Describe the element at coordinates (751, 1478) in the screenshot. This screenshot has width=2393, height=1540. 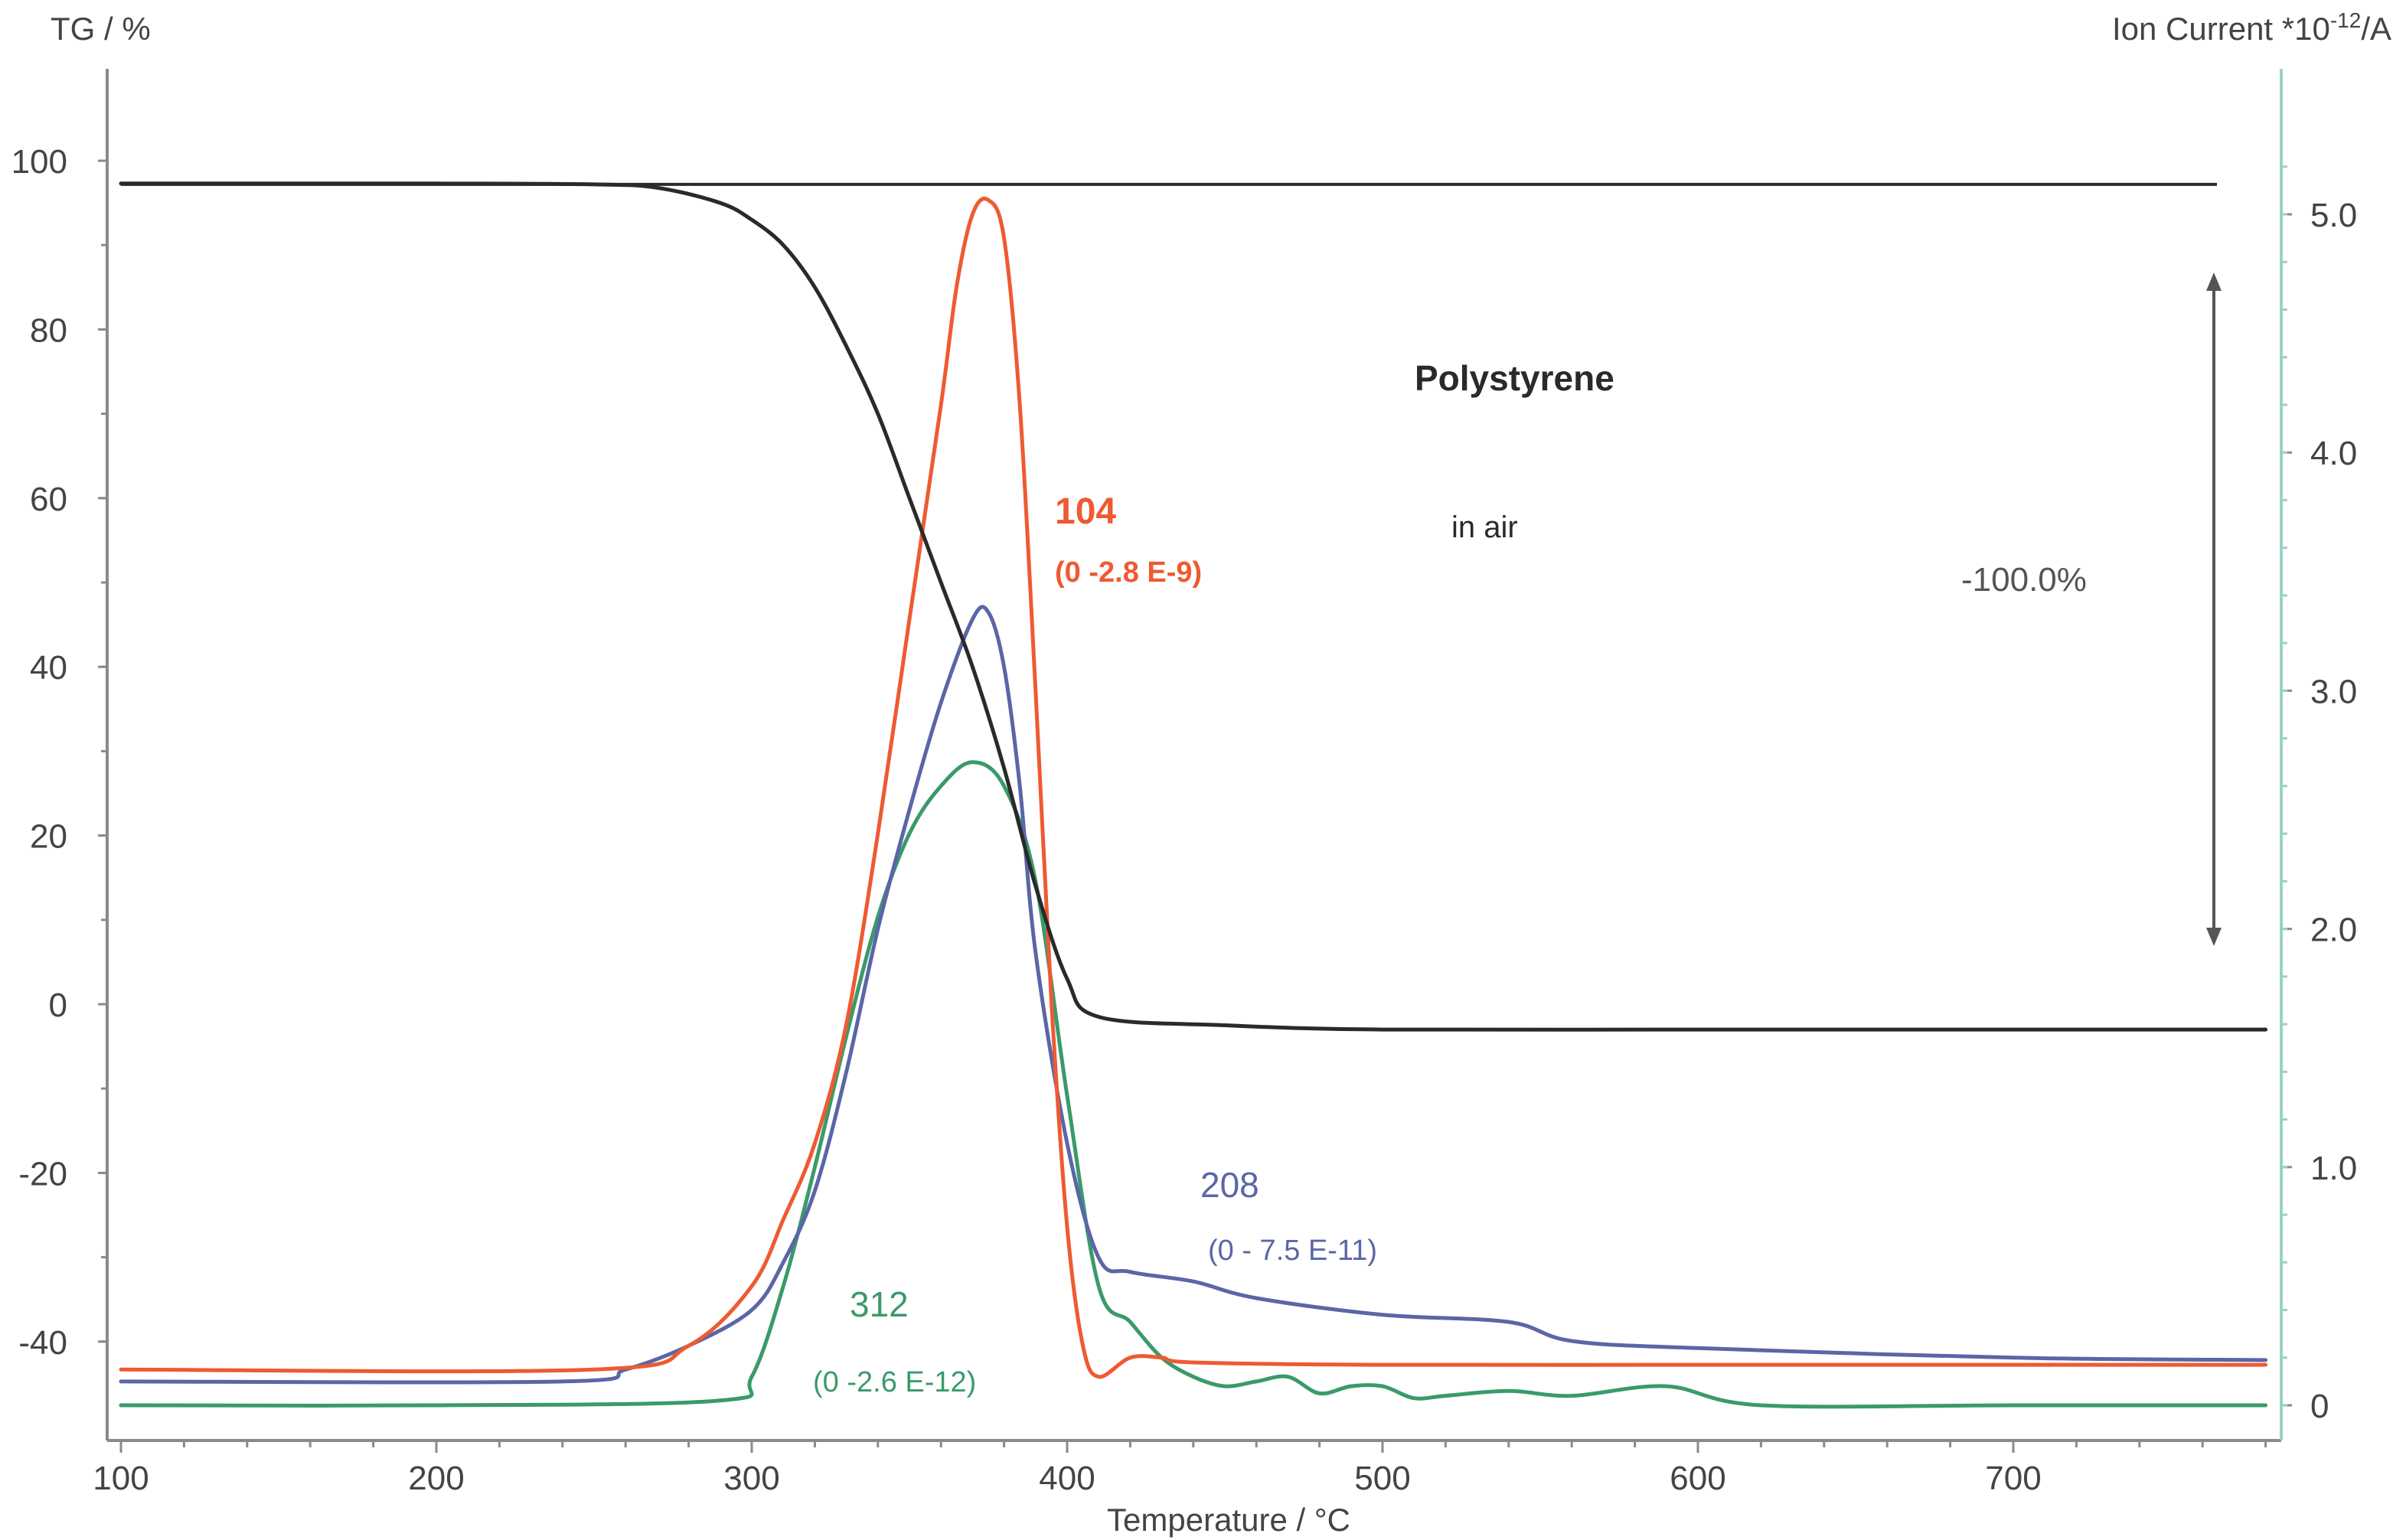
I see `x-tick-label: 300` at that location.